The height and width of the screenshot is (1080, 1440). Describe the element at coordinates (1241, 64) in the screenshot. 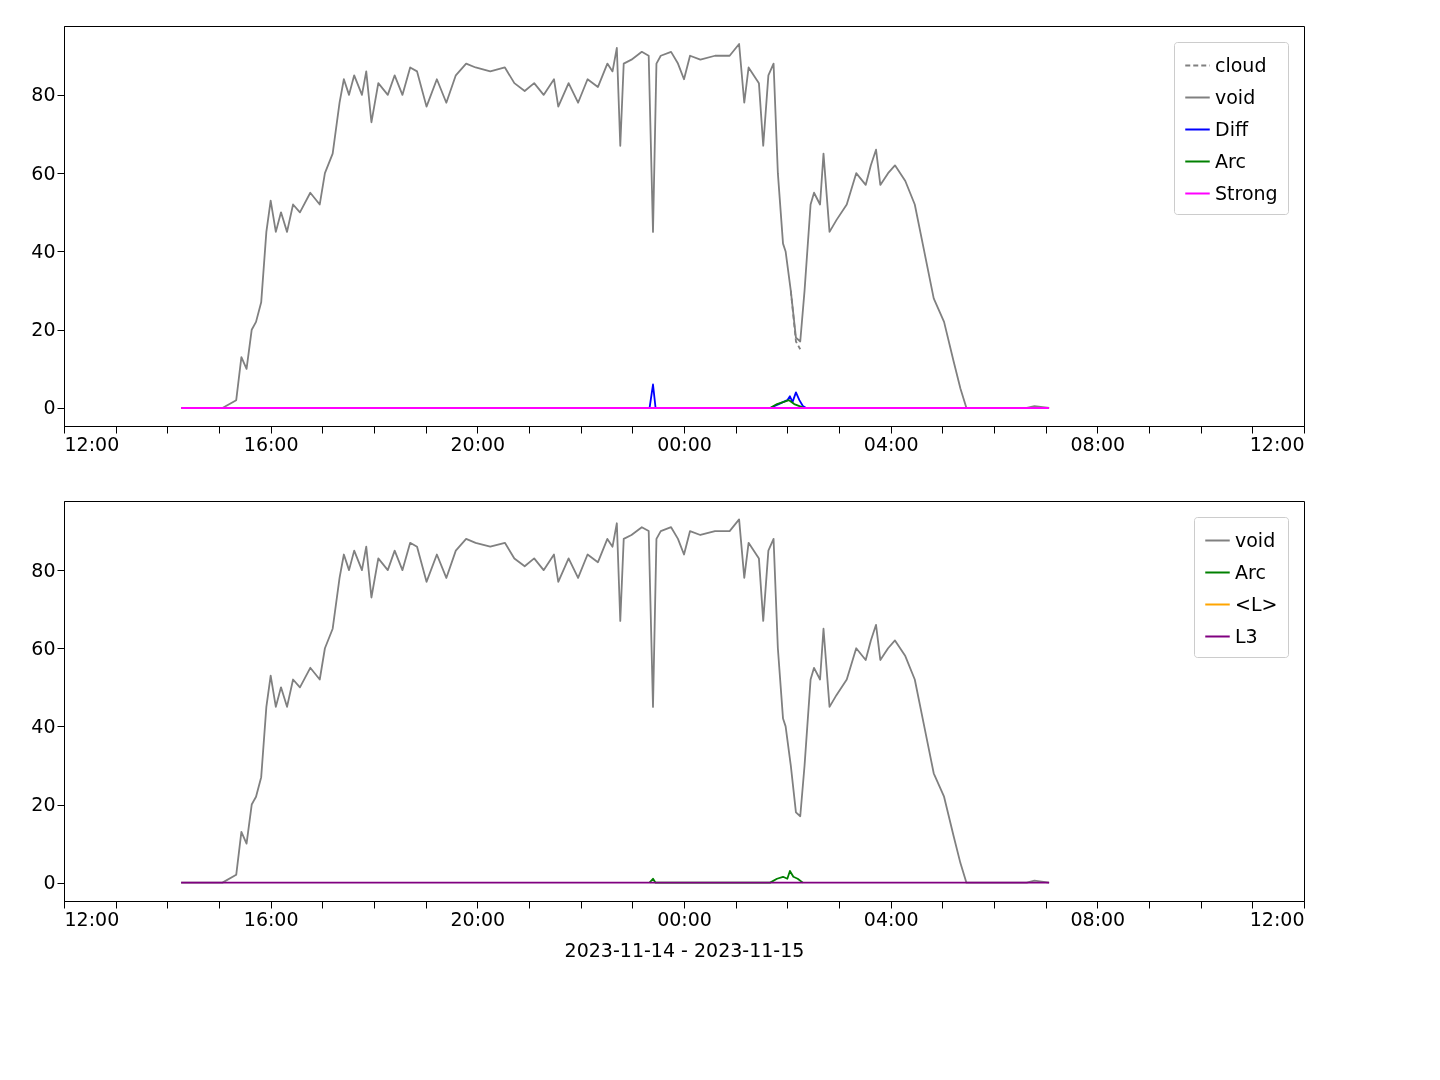

I see `legend-label: cloud` at that location.